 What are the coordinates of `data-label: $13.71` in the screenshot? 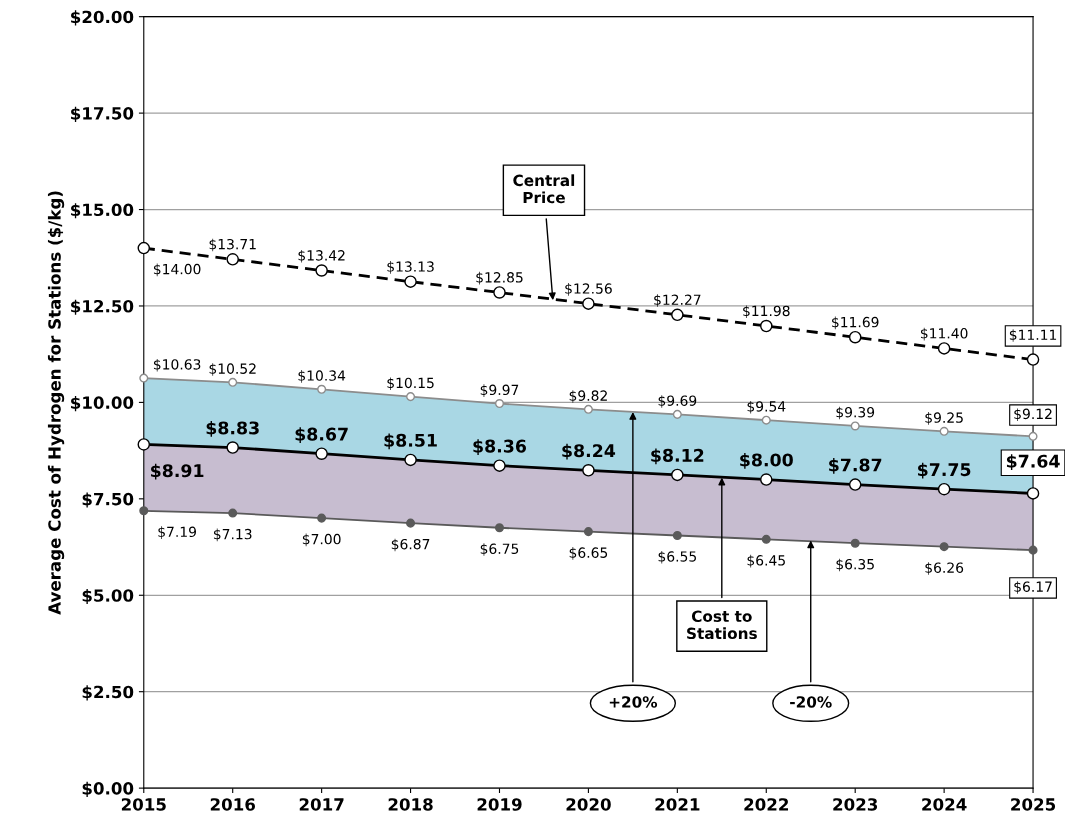 It's located at (232, 245).